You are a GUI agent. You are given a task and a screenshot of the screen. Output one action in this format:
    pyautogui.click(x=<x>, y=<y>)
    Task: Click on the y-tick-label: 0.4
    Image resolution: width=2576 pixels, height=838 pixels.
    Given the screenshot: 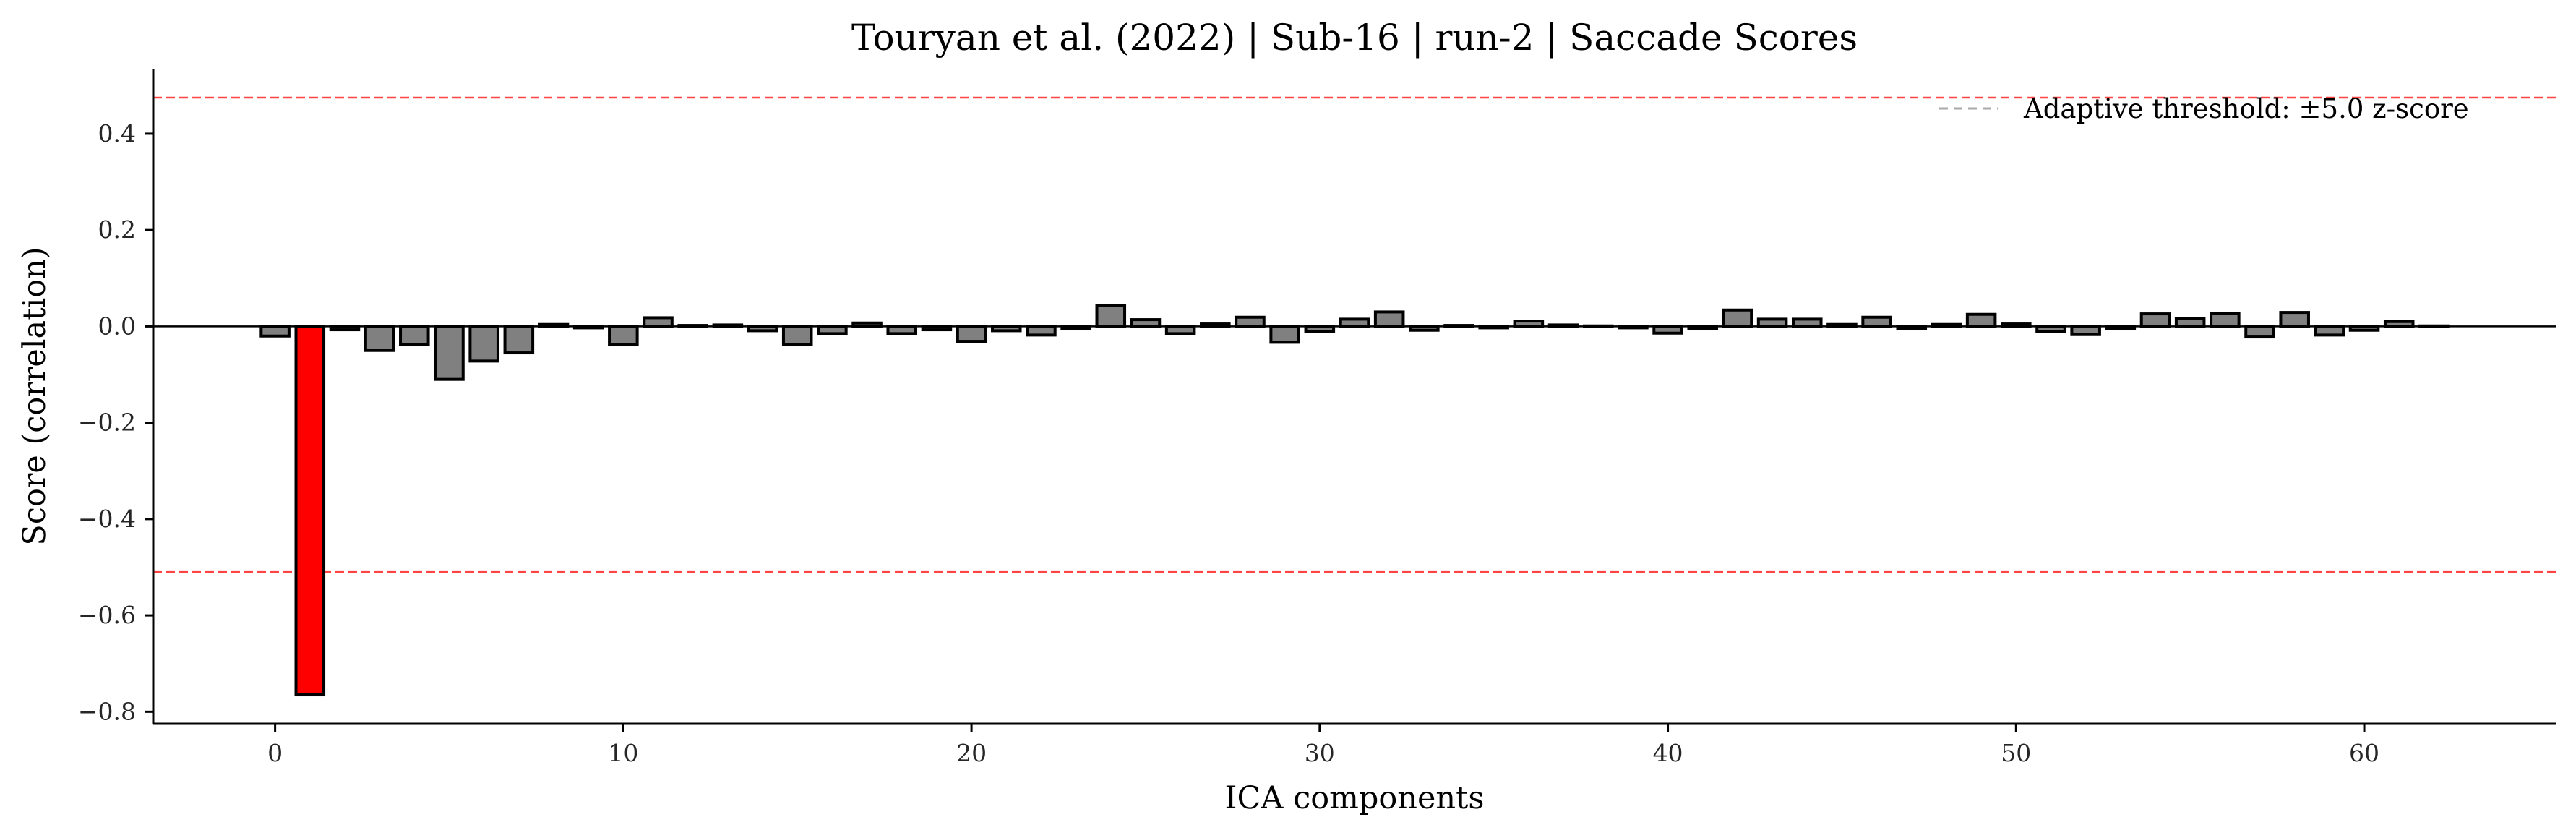 What is the action you would take?
    pyautogui.click(x=117, y=133)
    